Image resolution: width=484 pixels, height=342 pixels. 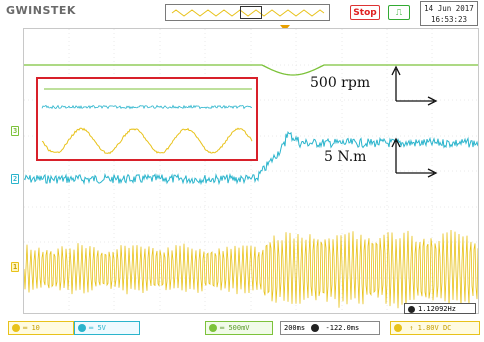 I want to click on axis-arrows-torque, so click(x=414, y=157).